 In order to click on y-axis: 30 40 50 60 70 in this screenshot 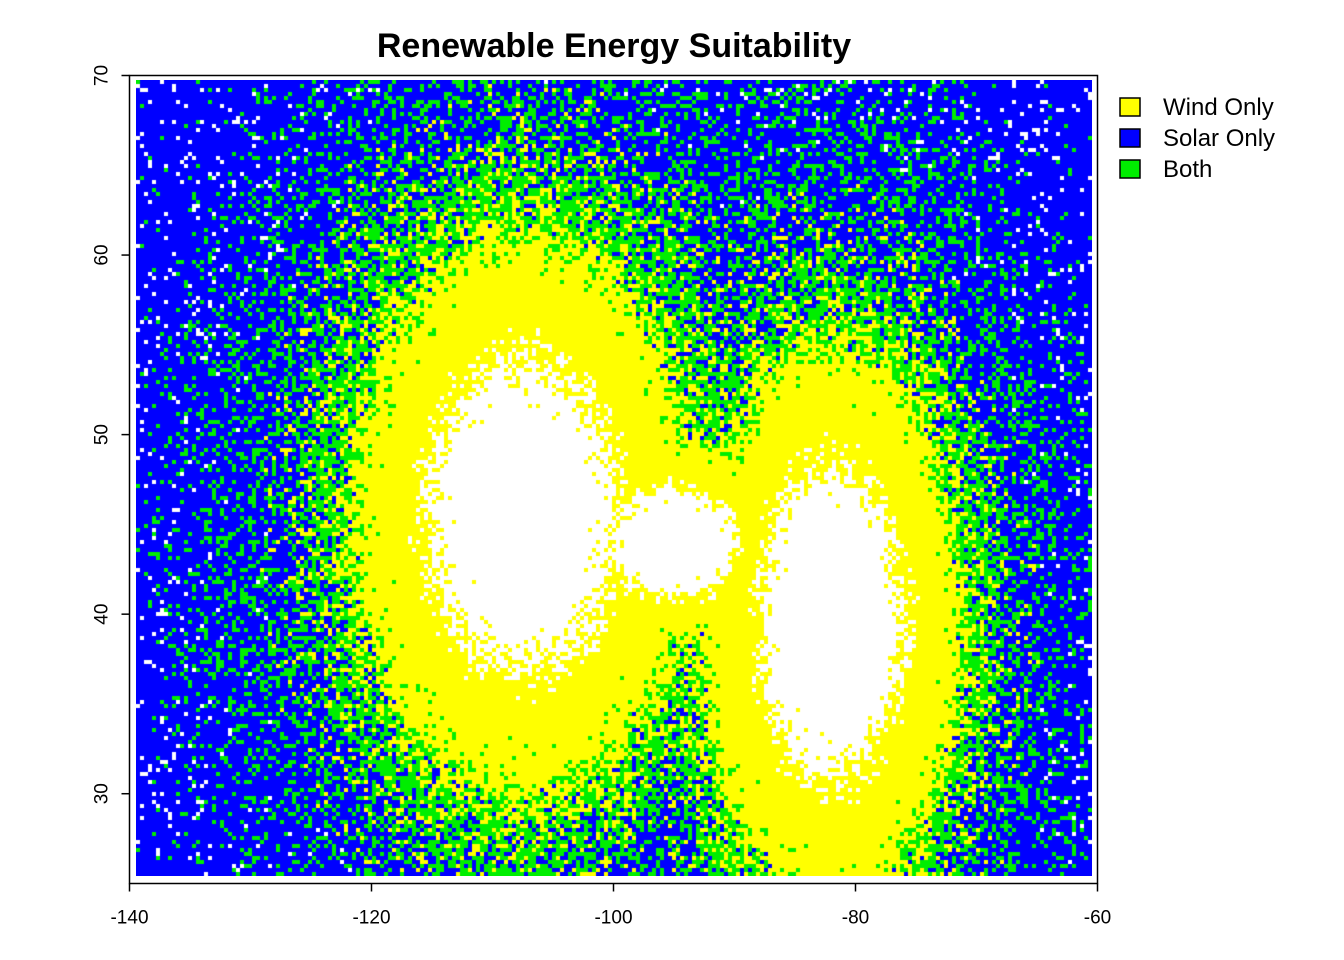, I will do `click(111, 434)`.